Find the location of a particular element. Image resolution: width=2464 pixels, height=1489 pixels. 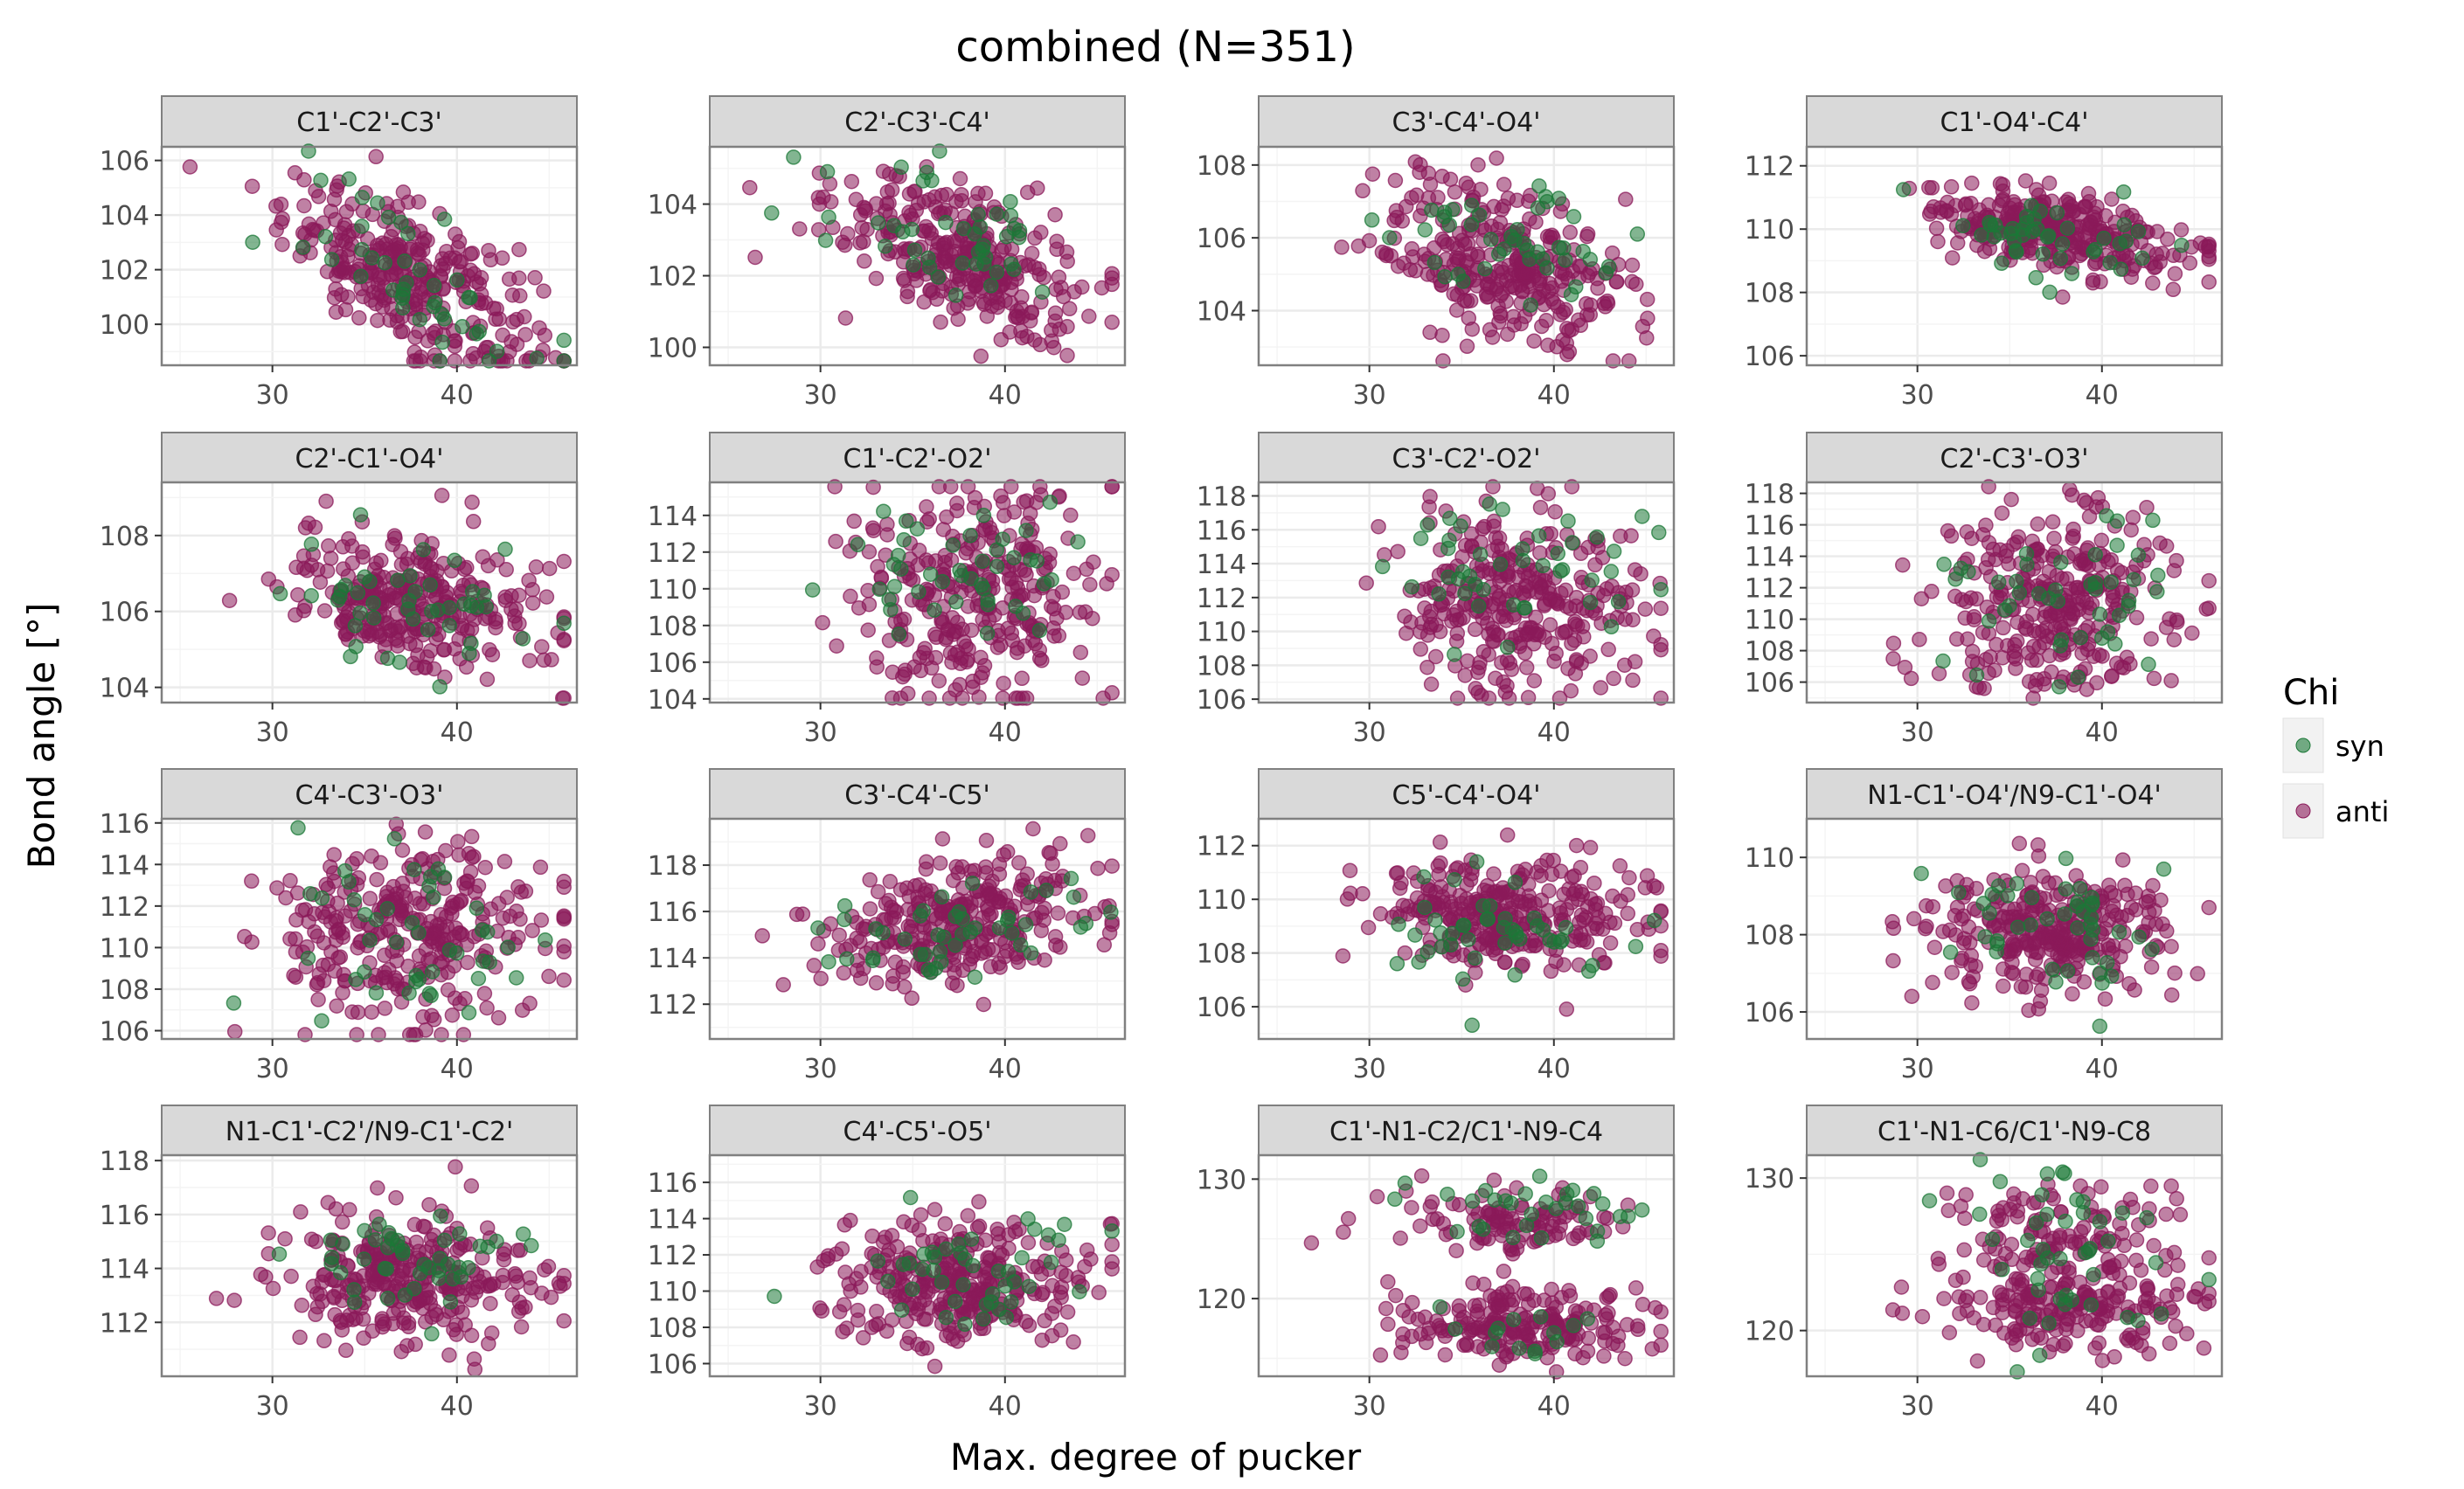

y-tick-label: 118 is located at coordinates (673, 866).